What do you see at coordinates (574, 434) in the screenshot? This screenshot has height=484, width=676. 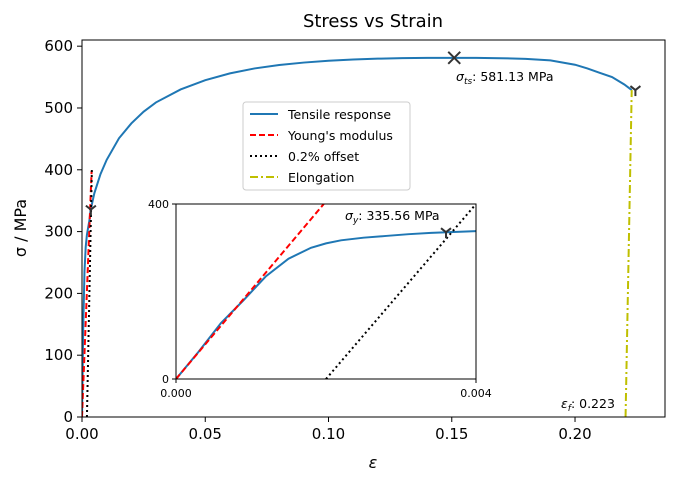 I see `x-tick-label: 0.20` at bounding box center [574, 434].